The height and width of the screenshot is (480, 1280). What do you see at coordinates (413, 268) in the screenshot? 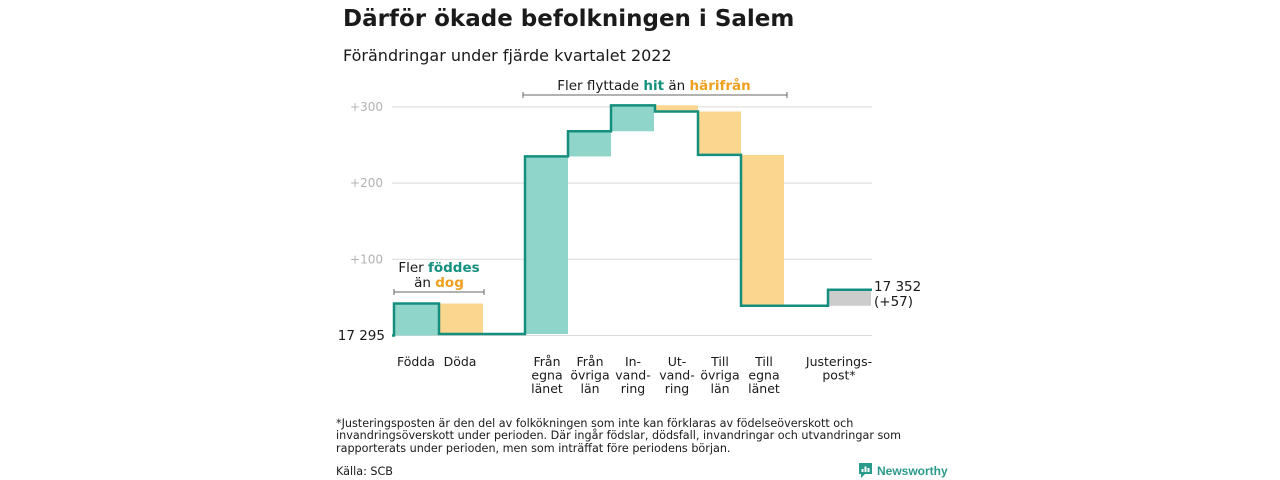
I see `annotation-births-prefix: Fler` at bounding box center [413, 268].